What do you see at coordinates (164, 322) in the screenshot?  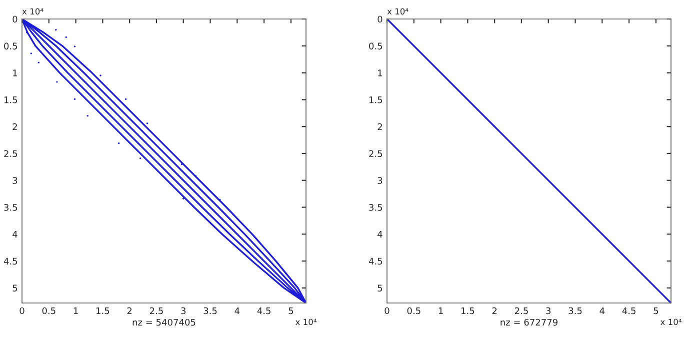 I see `x-axis-title: nz = 5407405` at bounding box center [164, 322].